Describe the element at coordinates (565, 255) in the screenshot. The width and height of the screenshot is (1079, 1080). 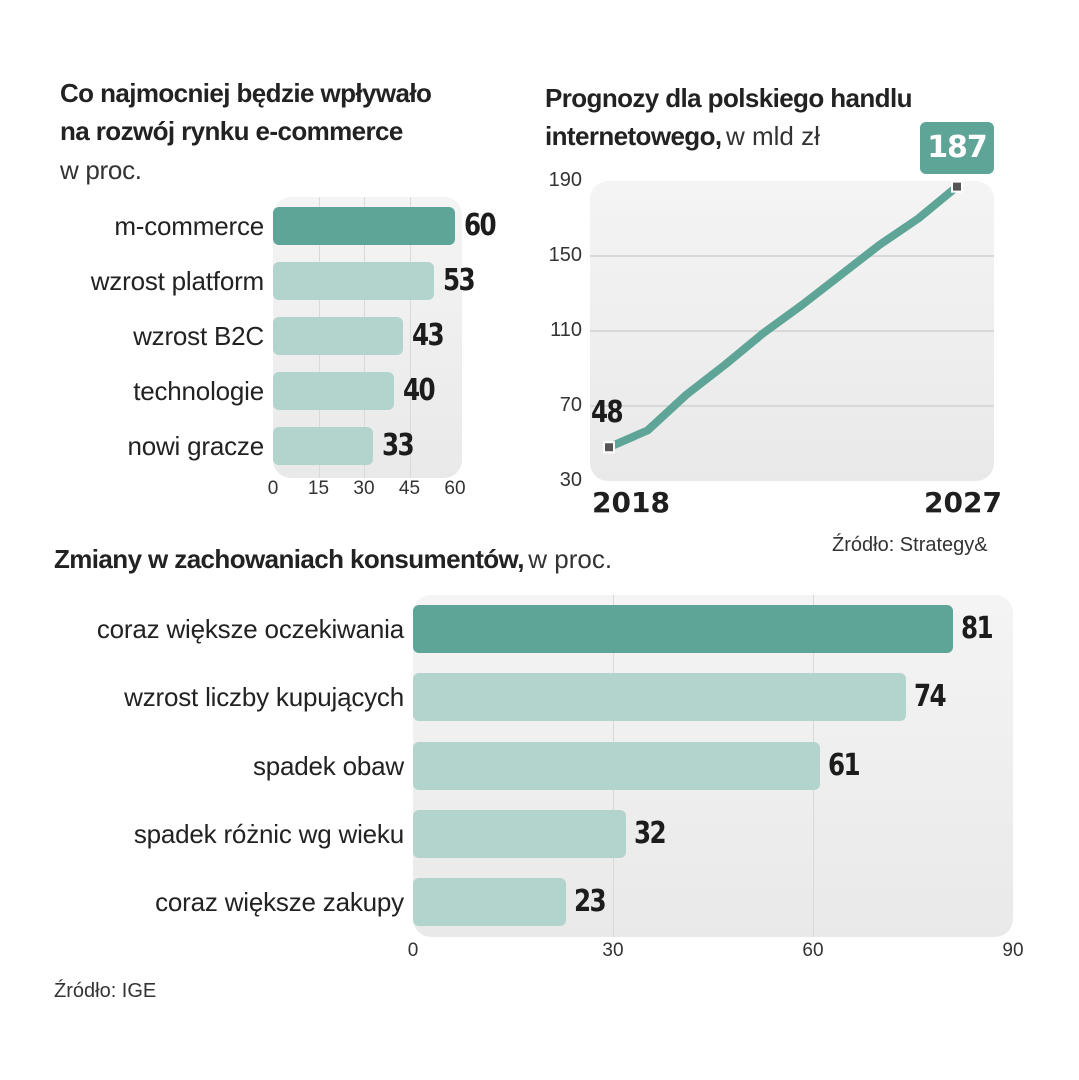
I see `y-tick-label: 150` at that location.